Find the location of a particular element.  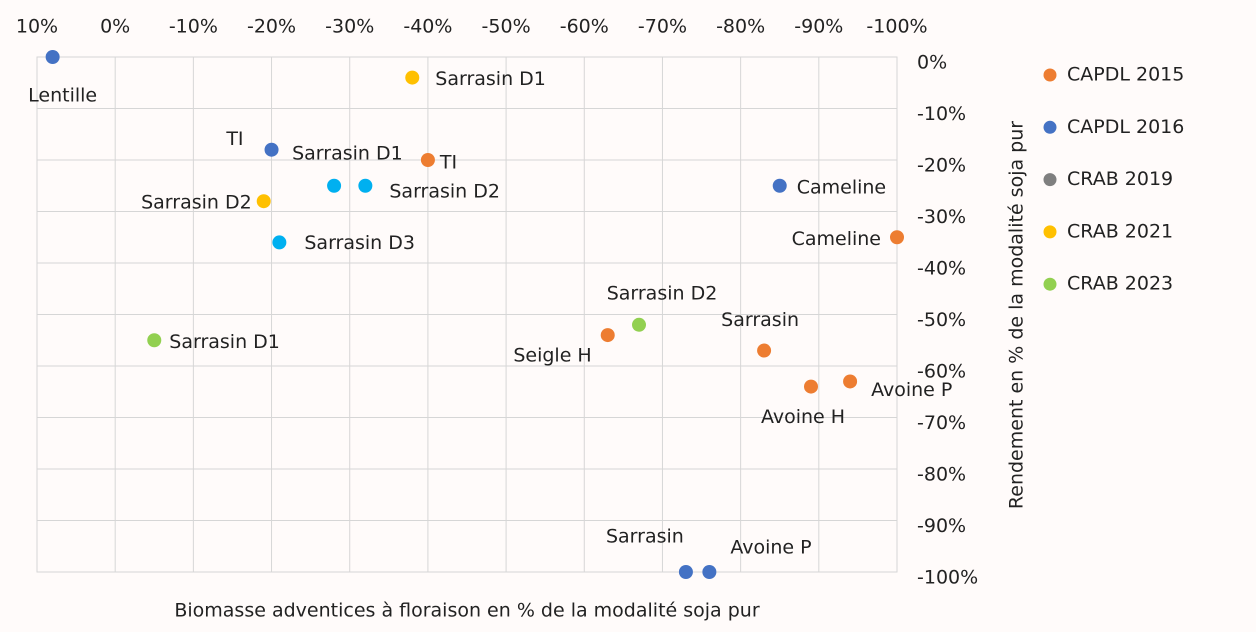

x-tick-label: -90% is located at coordinates (818, 27).